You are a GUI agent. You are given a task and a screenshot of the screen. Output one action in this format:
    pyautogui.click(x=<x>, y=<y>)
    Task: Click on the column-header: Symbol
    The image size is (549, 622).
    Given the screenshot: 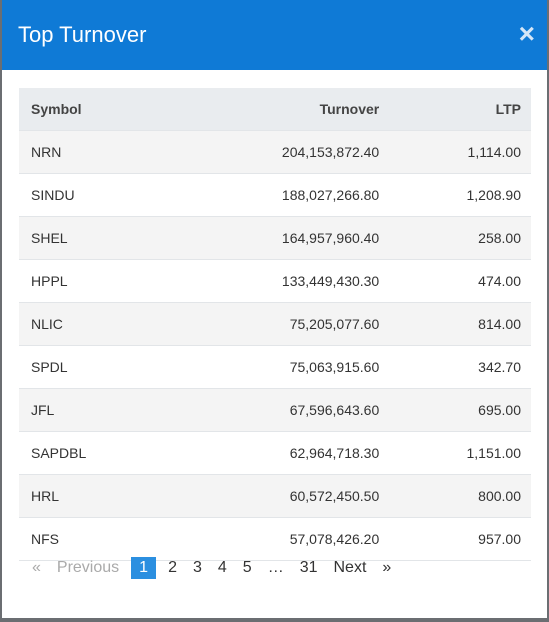 What is the action you would take?
    pyautogui.click(x=92, y=109)
    